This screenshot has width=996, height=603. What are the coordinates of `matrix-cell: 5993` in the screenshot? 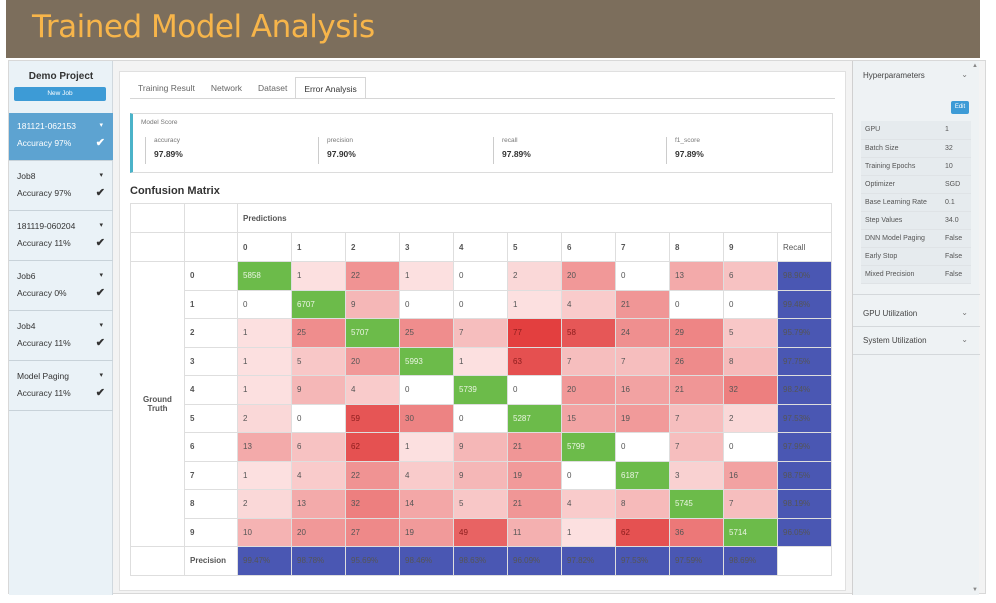 It's located at (426, 361).